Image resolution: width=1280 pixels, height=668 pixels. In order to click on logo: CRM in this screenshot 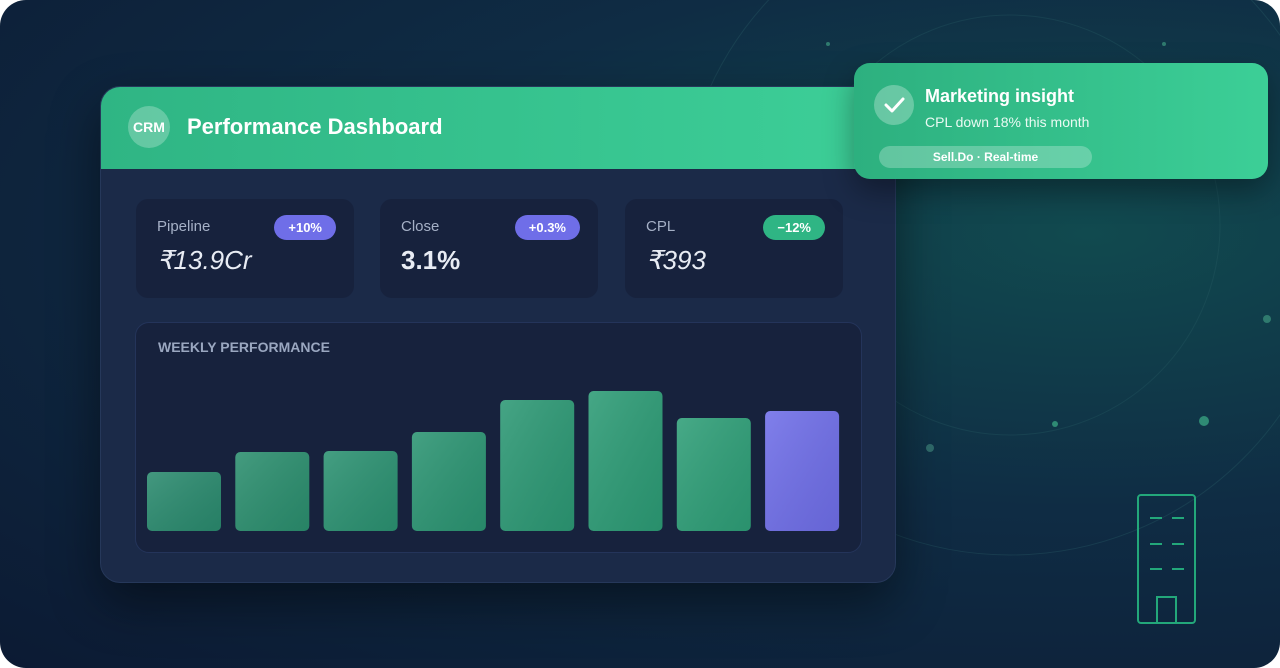, I will do `click(149, 127)`.